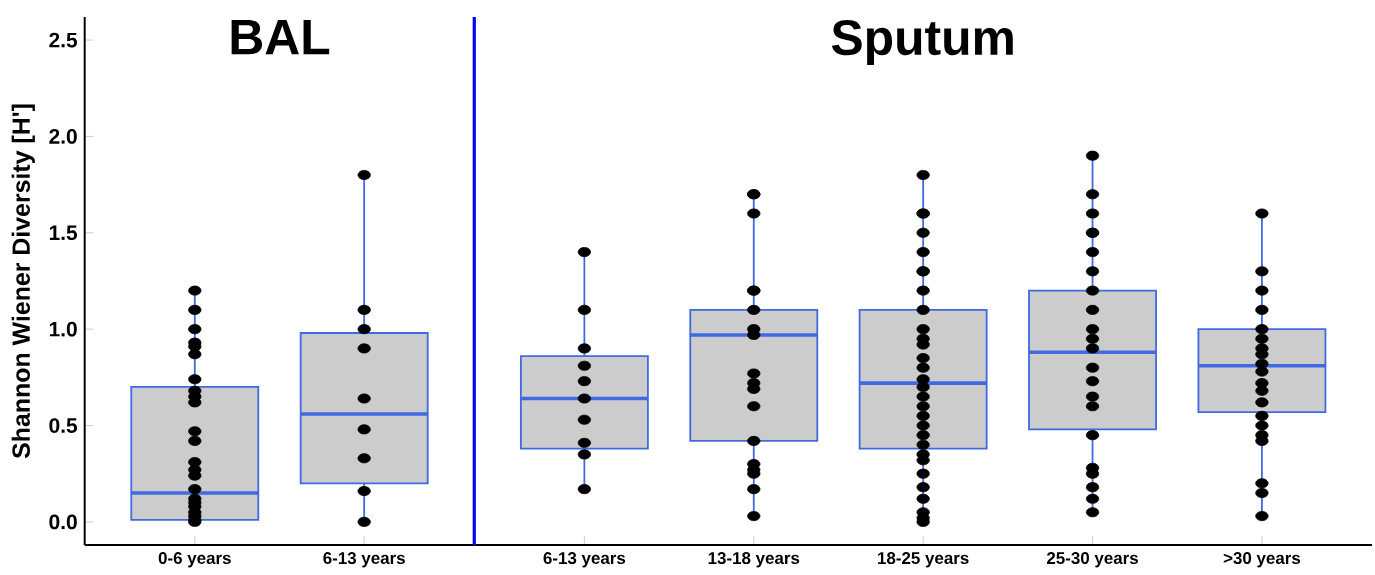 The image size is (1375, 575). Describe the element at coordinates (923, 560) in the screenshot. I see `x-tick-label: 18-25 years` at that location.